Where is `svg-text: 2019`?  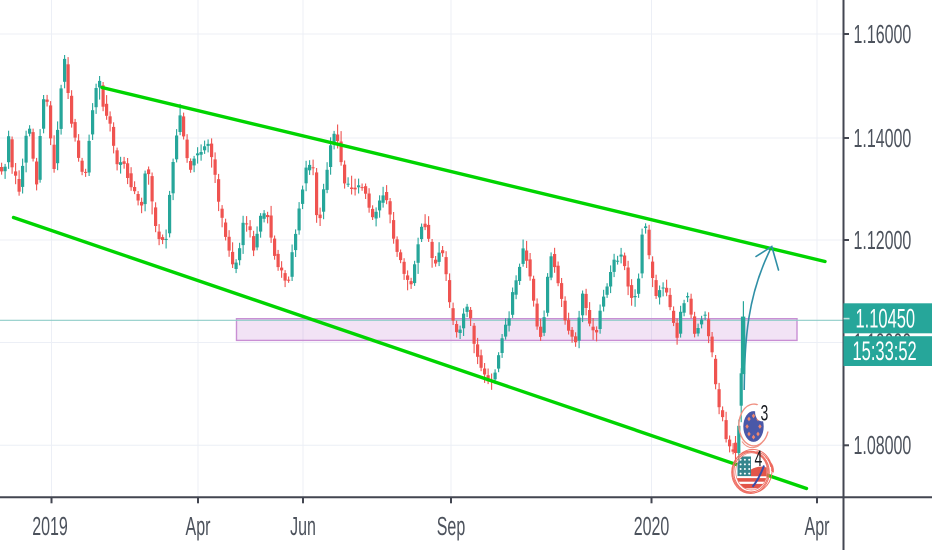
svg-text: 2019 is located at coordinates (50, 526).